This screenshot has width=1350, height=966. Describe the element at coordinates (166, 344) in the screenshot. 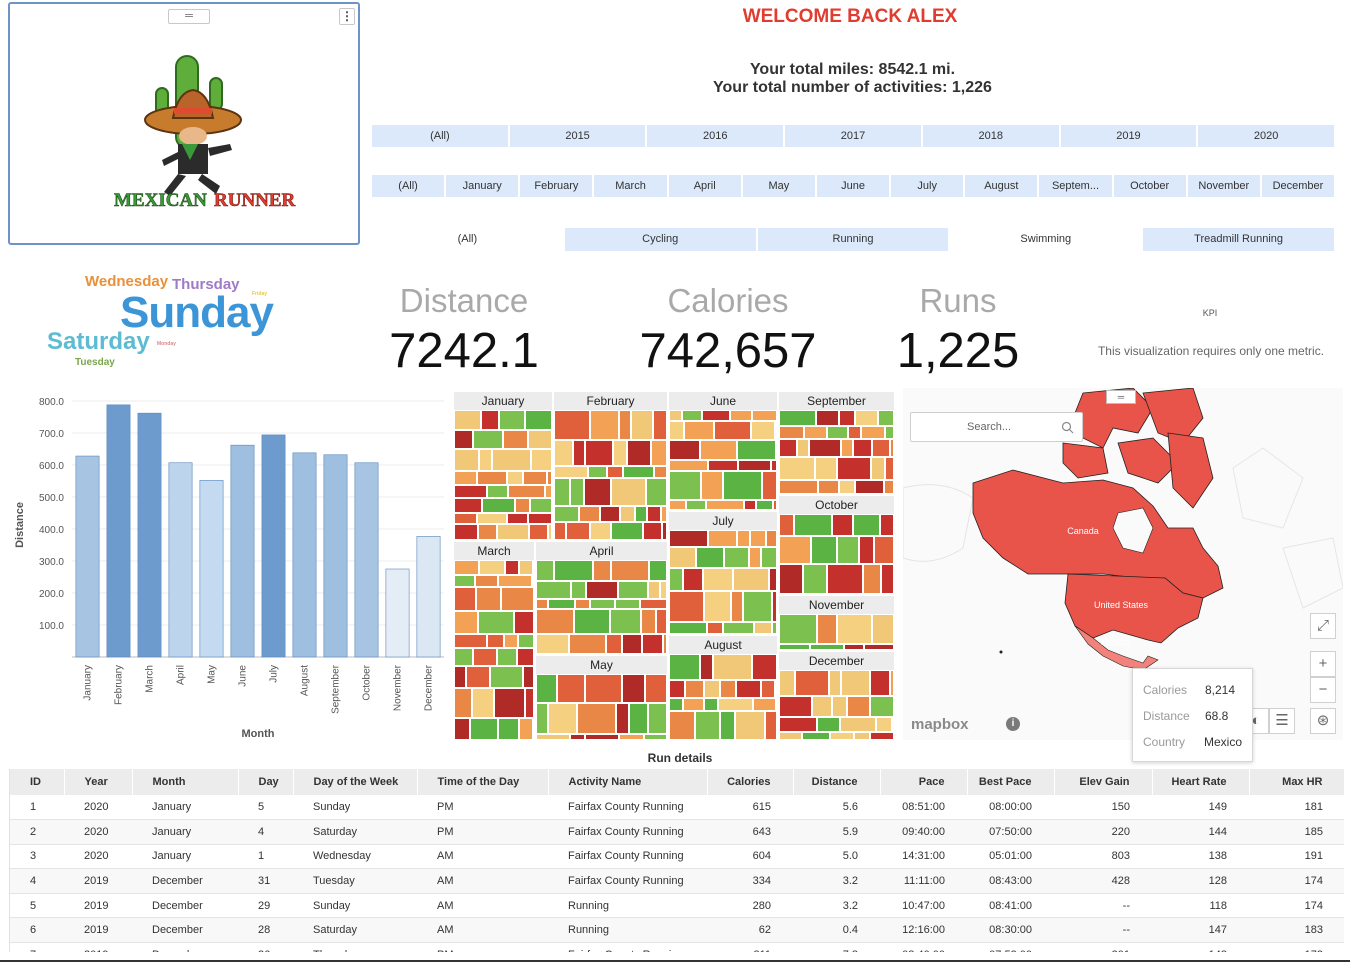

I see `wordcloud-word: Monday` at that location.